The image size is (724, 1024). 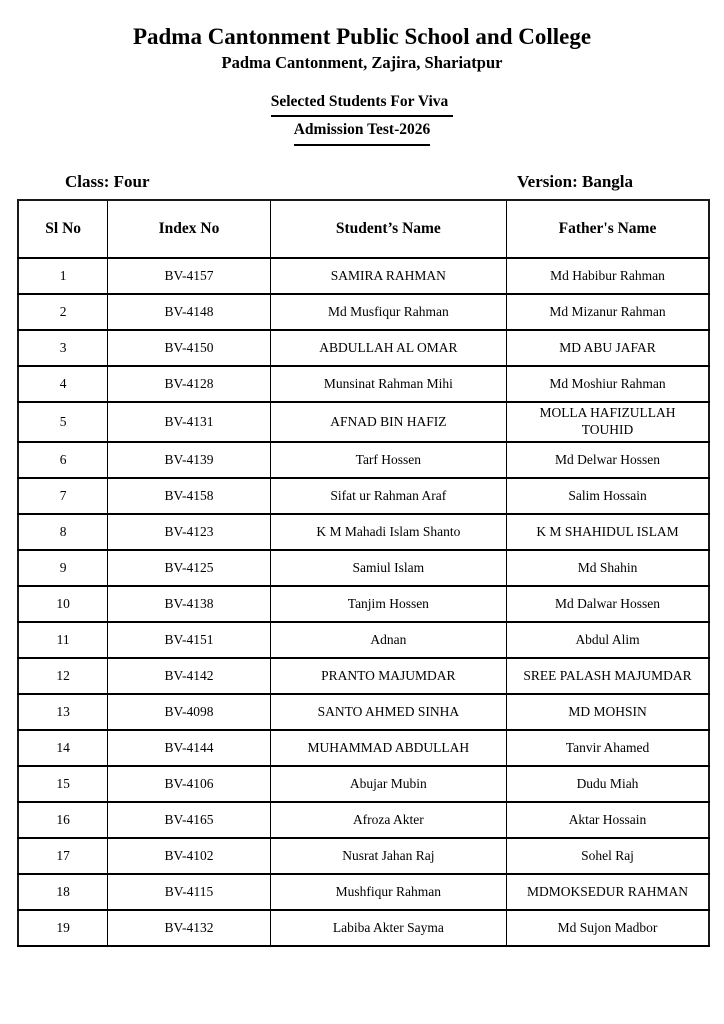 I want to click on cell-father-name: Md Habibur Rahman, so click(x=608, y=276).